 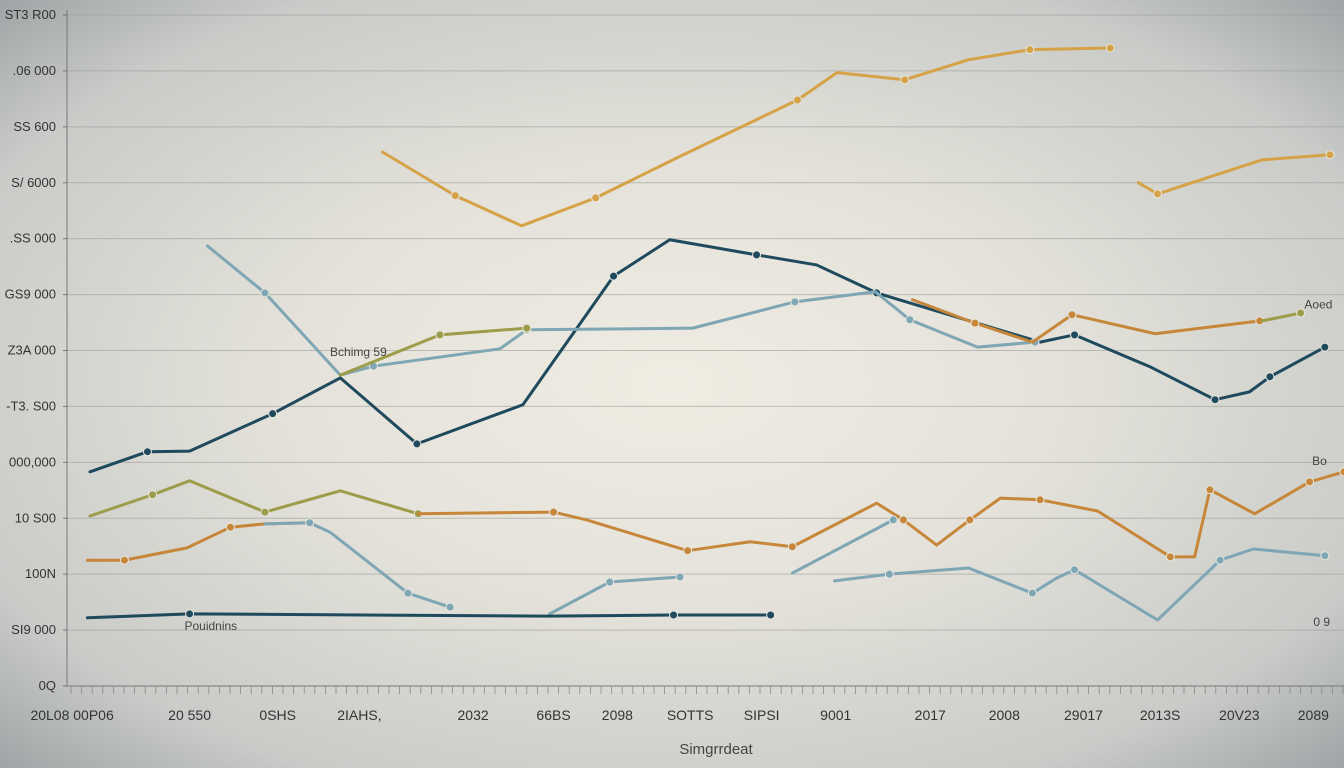 What do you see at coordinates (553, 715) in the screenshot?
I see `x-tick-label: 66BS` at bounding box center [553, 715].